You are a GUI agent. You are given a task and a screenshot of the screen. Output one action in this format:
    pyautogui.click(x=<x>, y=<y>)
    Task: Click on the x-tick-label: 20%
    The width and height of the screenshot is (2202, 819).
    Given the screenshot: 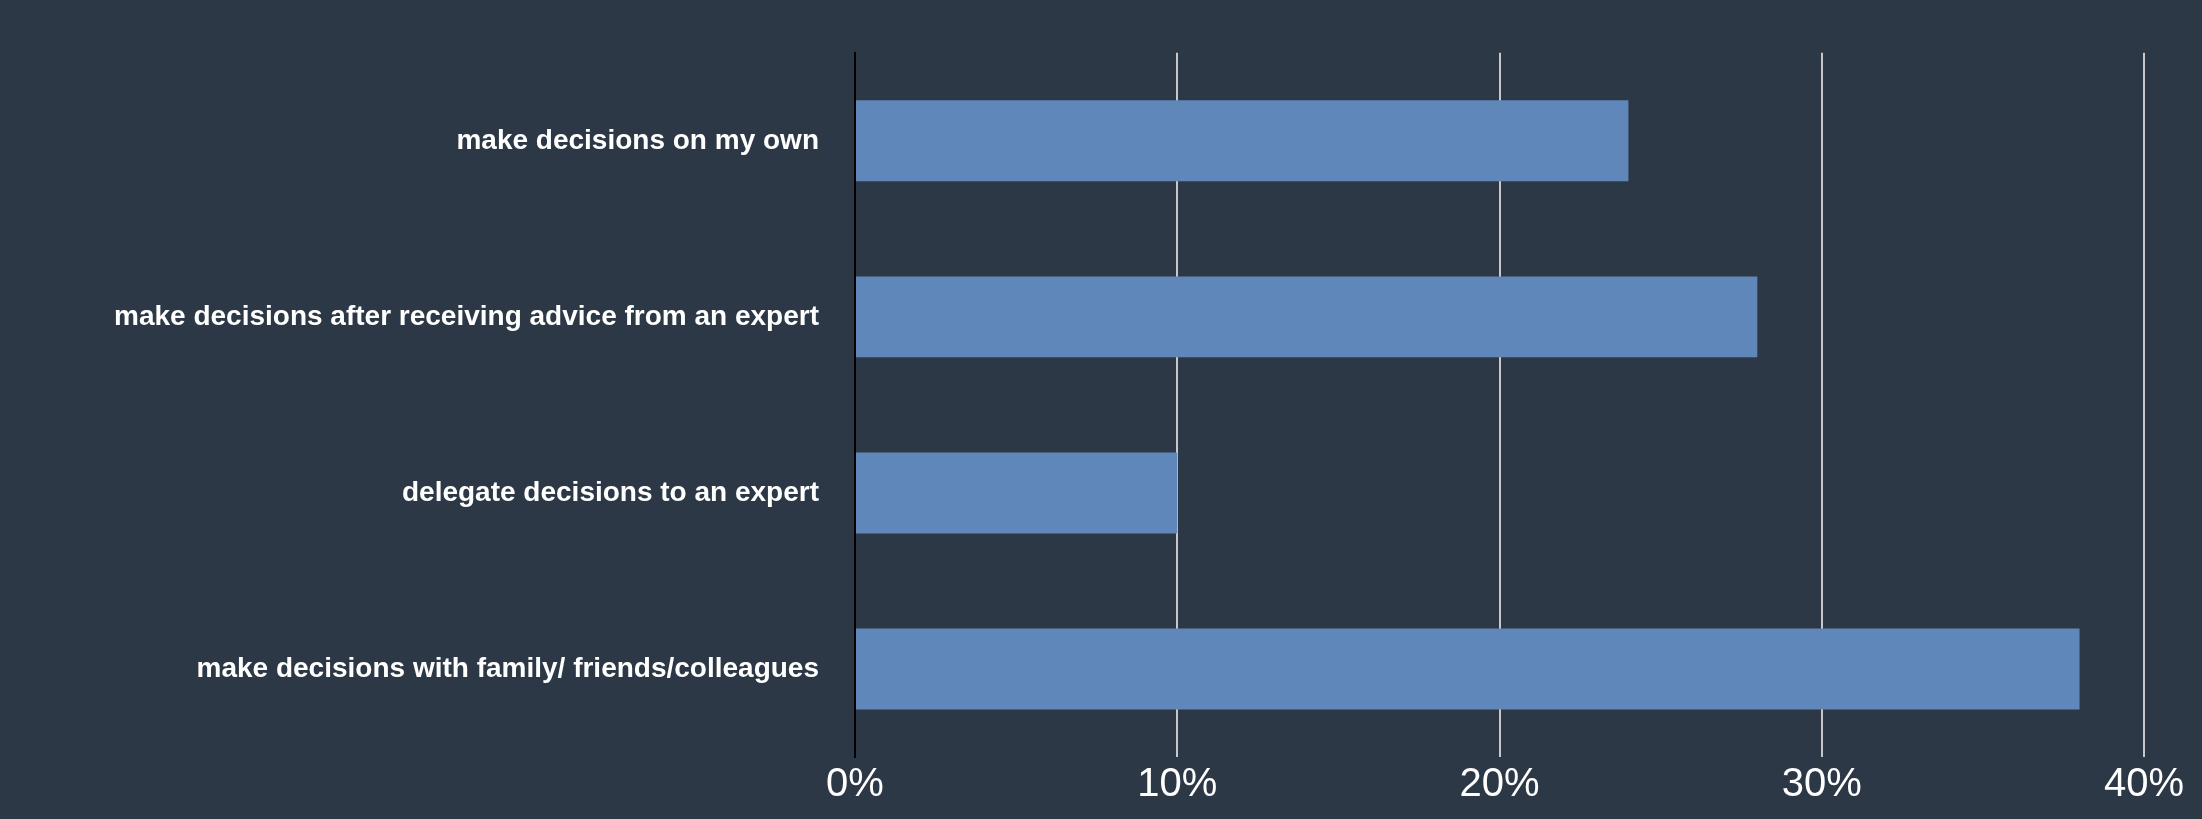 What is the action you would take?
    pyautogui.click(x=1499, y=782)
    